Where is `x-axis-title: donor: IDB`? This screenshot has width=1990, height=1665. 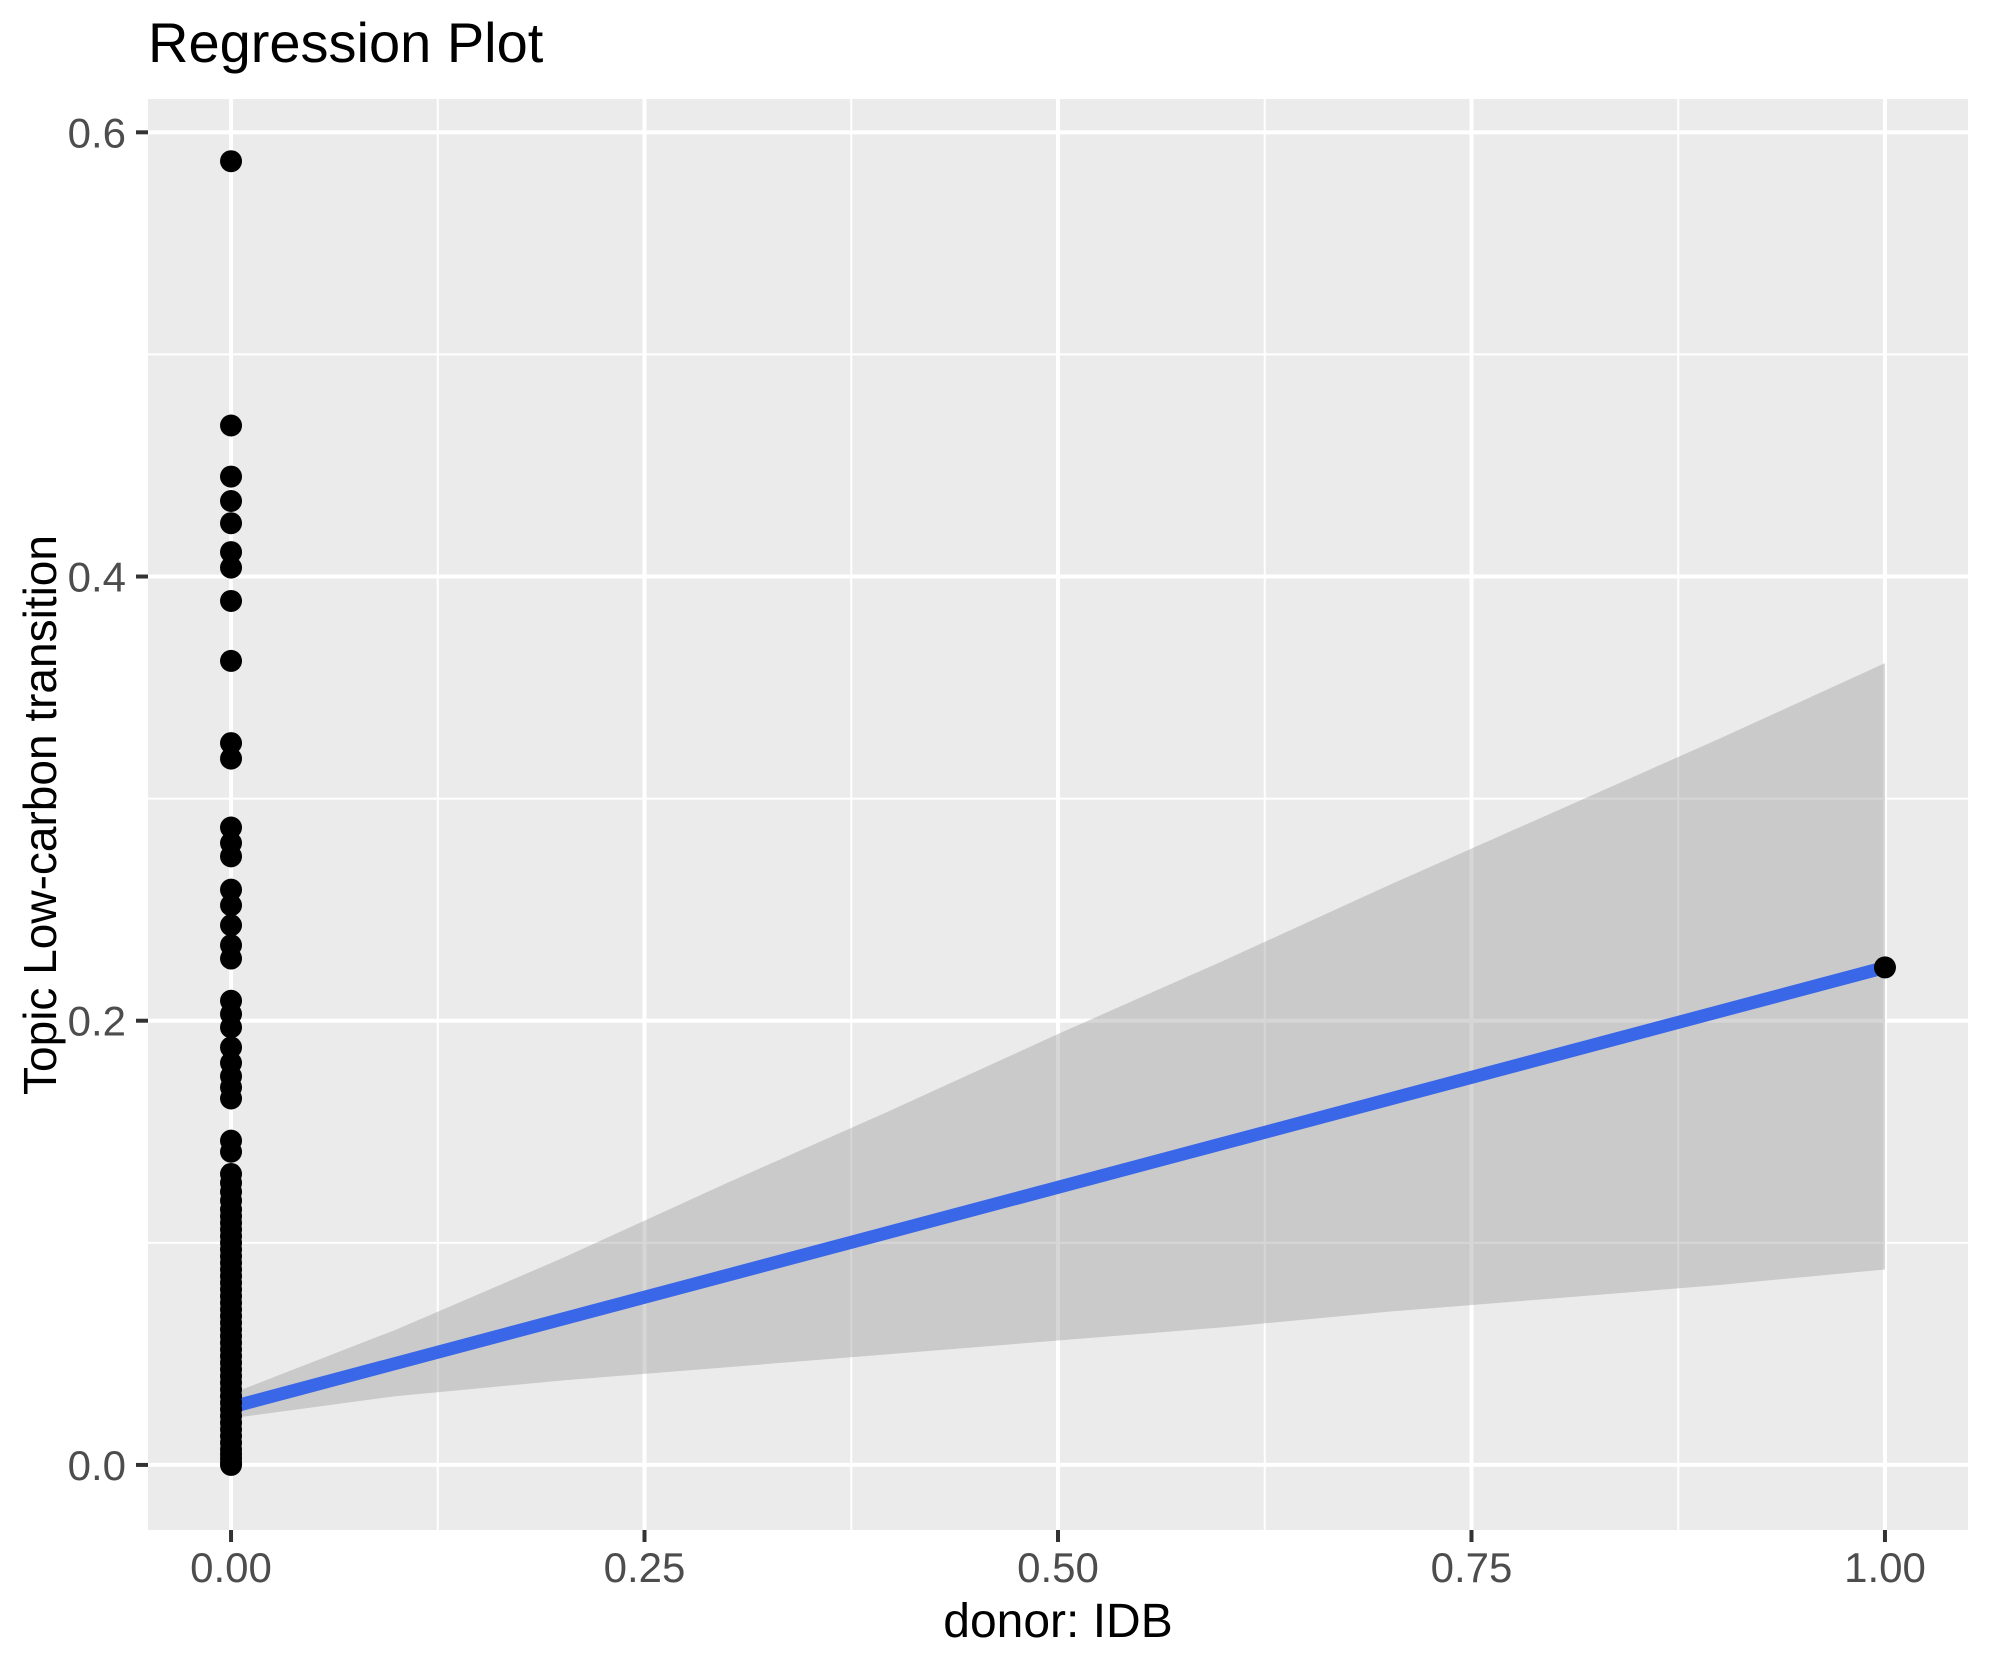
x-axis-title: donor: IDB is located at coordinates (1058, 1621).